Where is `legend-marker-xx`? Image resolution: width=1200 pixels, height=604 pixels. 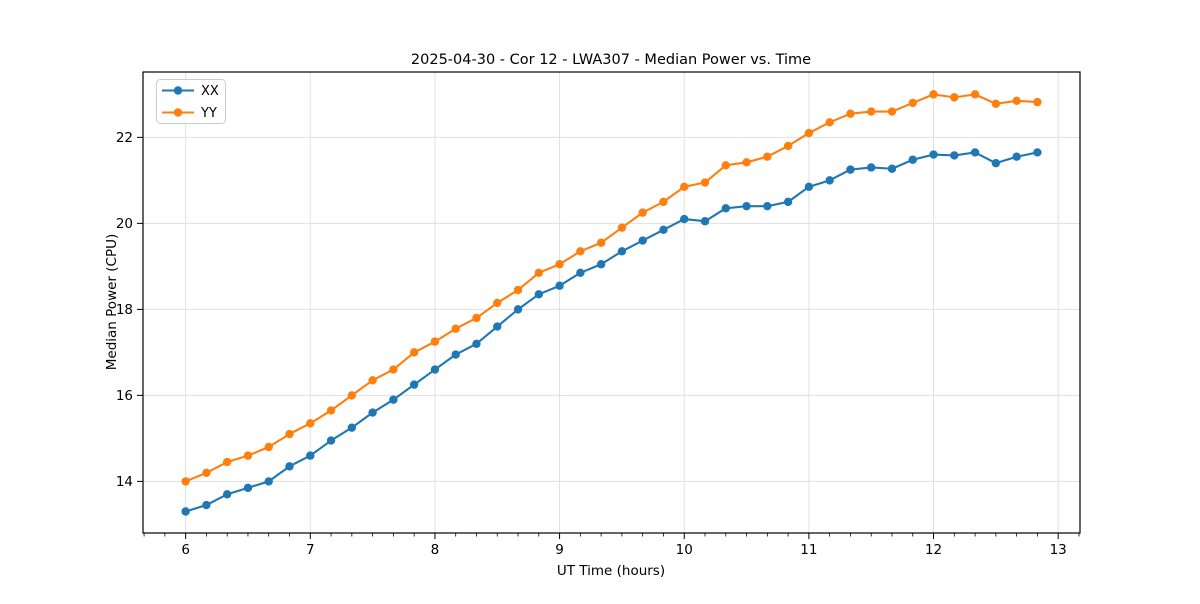 legend-marker-xx is located at coordinates (178, 90).